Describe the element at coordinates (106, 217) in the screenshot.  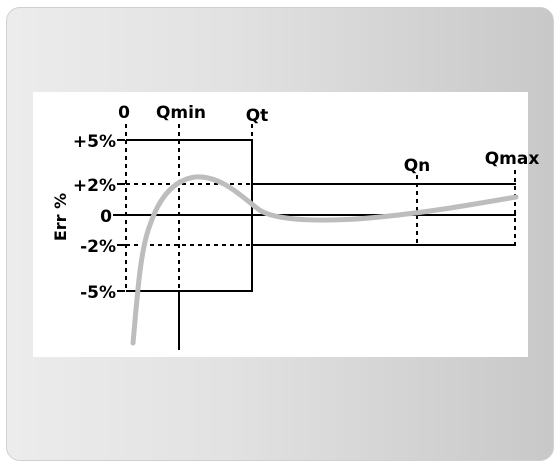
I see `y-label-zero: 0` at that location.